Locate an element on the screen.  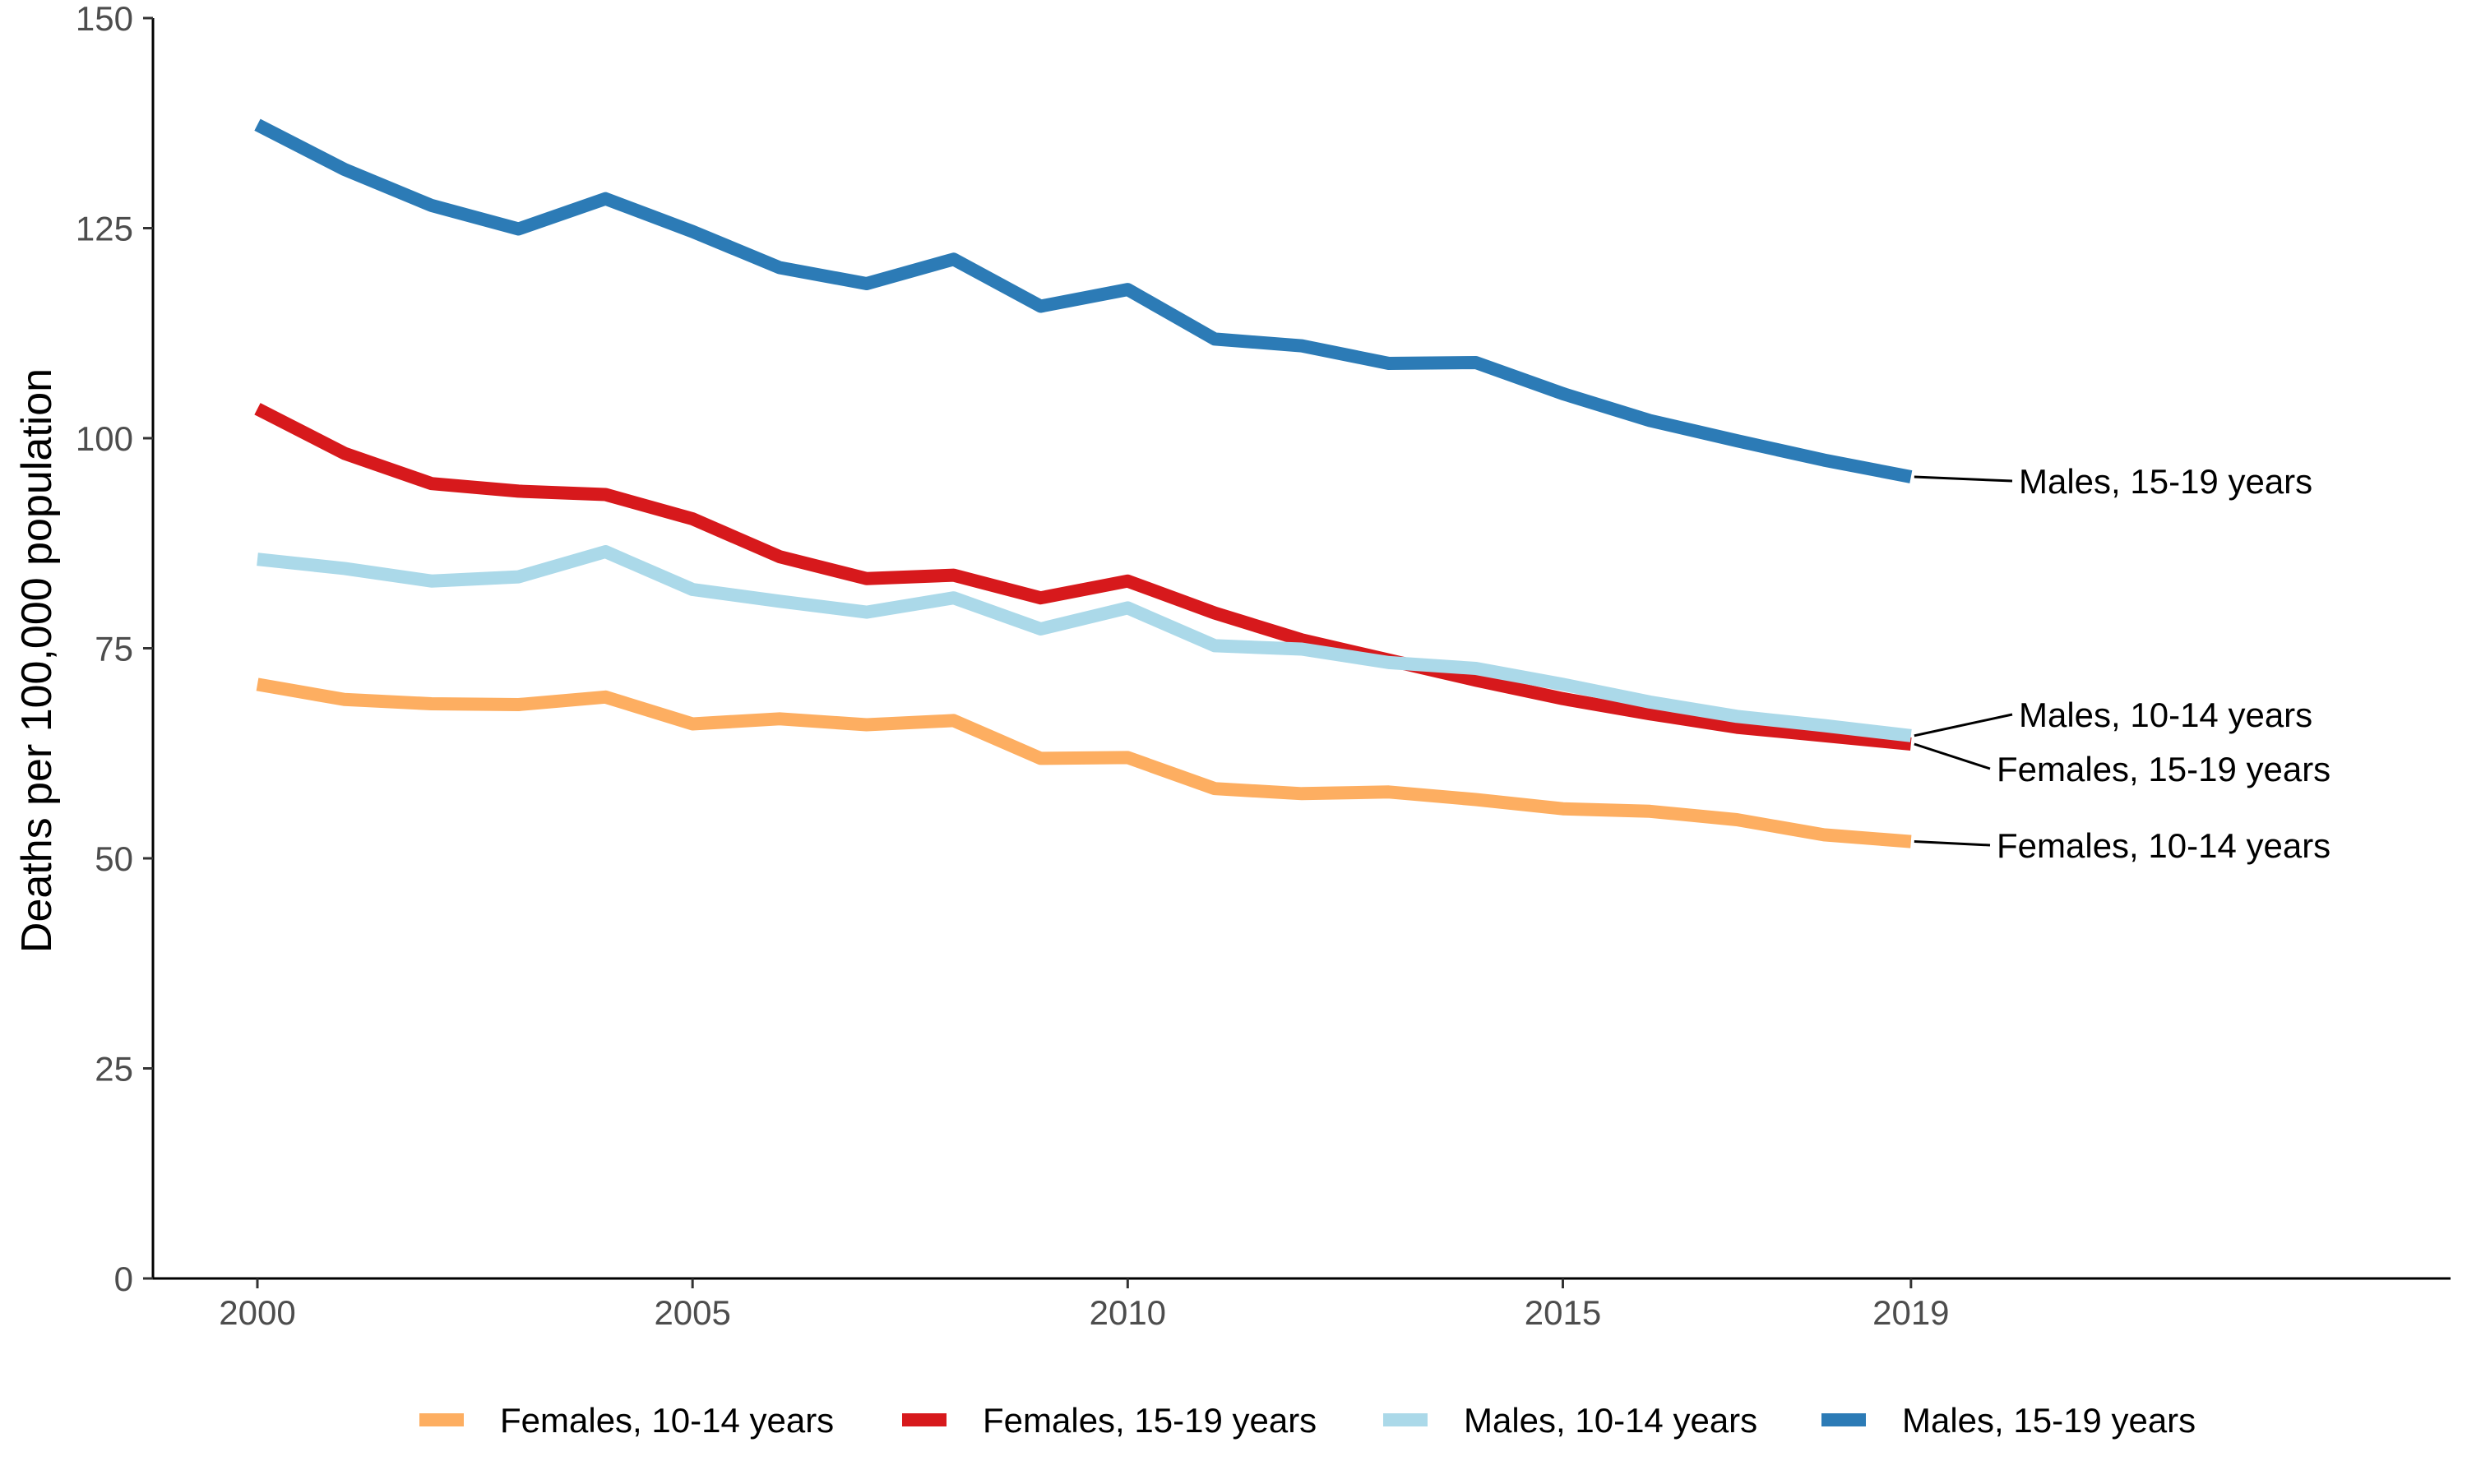
legend-item-males-15-19-years: Males, 15-19 years is located at coordinates (2008, 1421).